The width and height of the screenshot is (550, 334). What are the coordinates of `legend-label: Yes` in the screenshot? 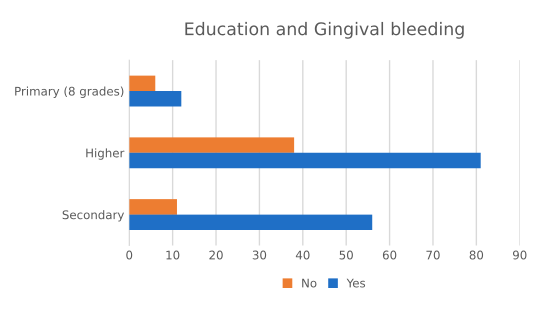 It's located at (356, 283).